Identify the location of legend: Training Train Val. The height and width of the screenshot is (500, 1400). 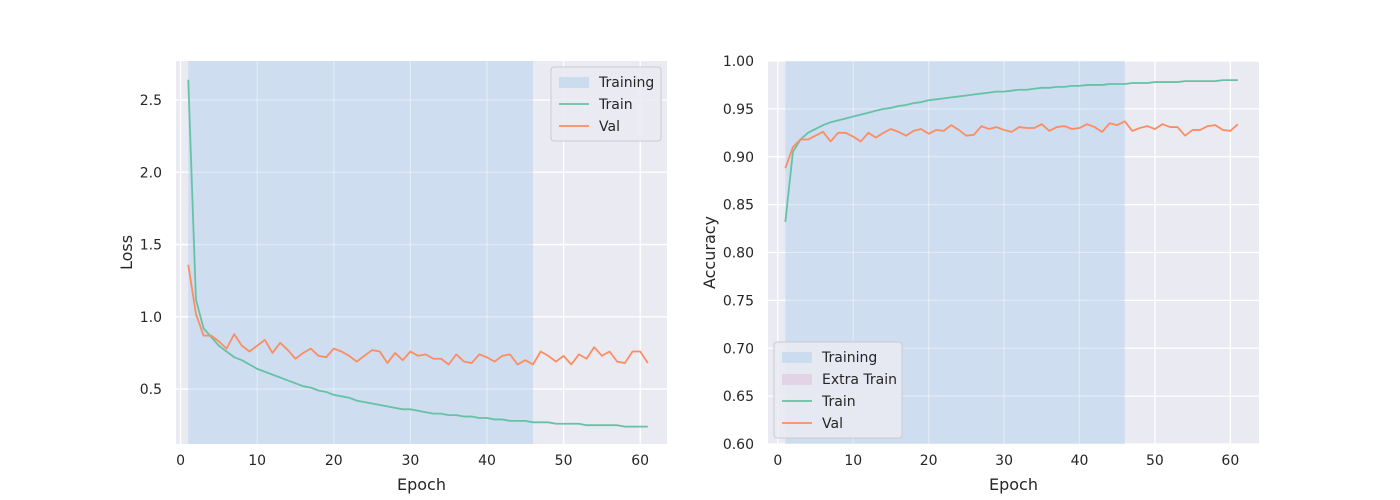
(606, 104).